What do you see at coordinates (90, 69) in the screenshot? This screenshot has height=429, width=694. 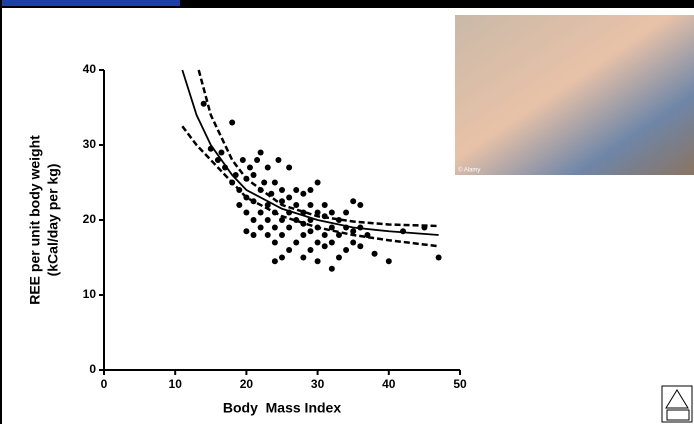 I see `y-tick-label: 40` at bounding box center [90, 69].